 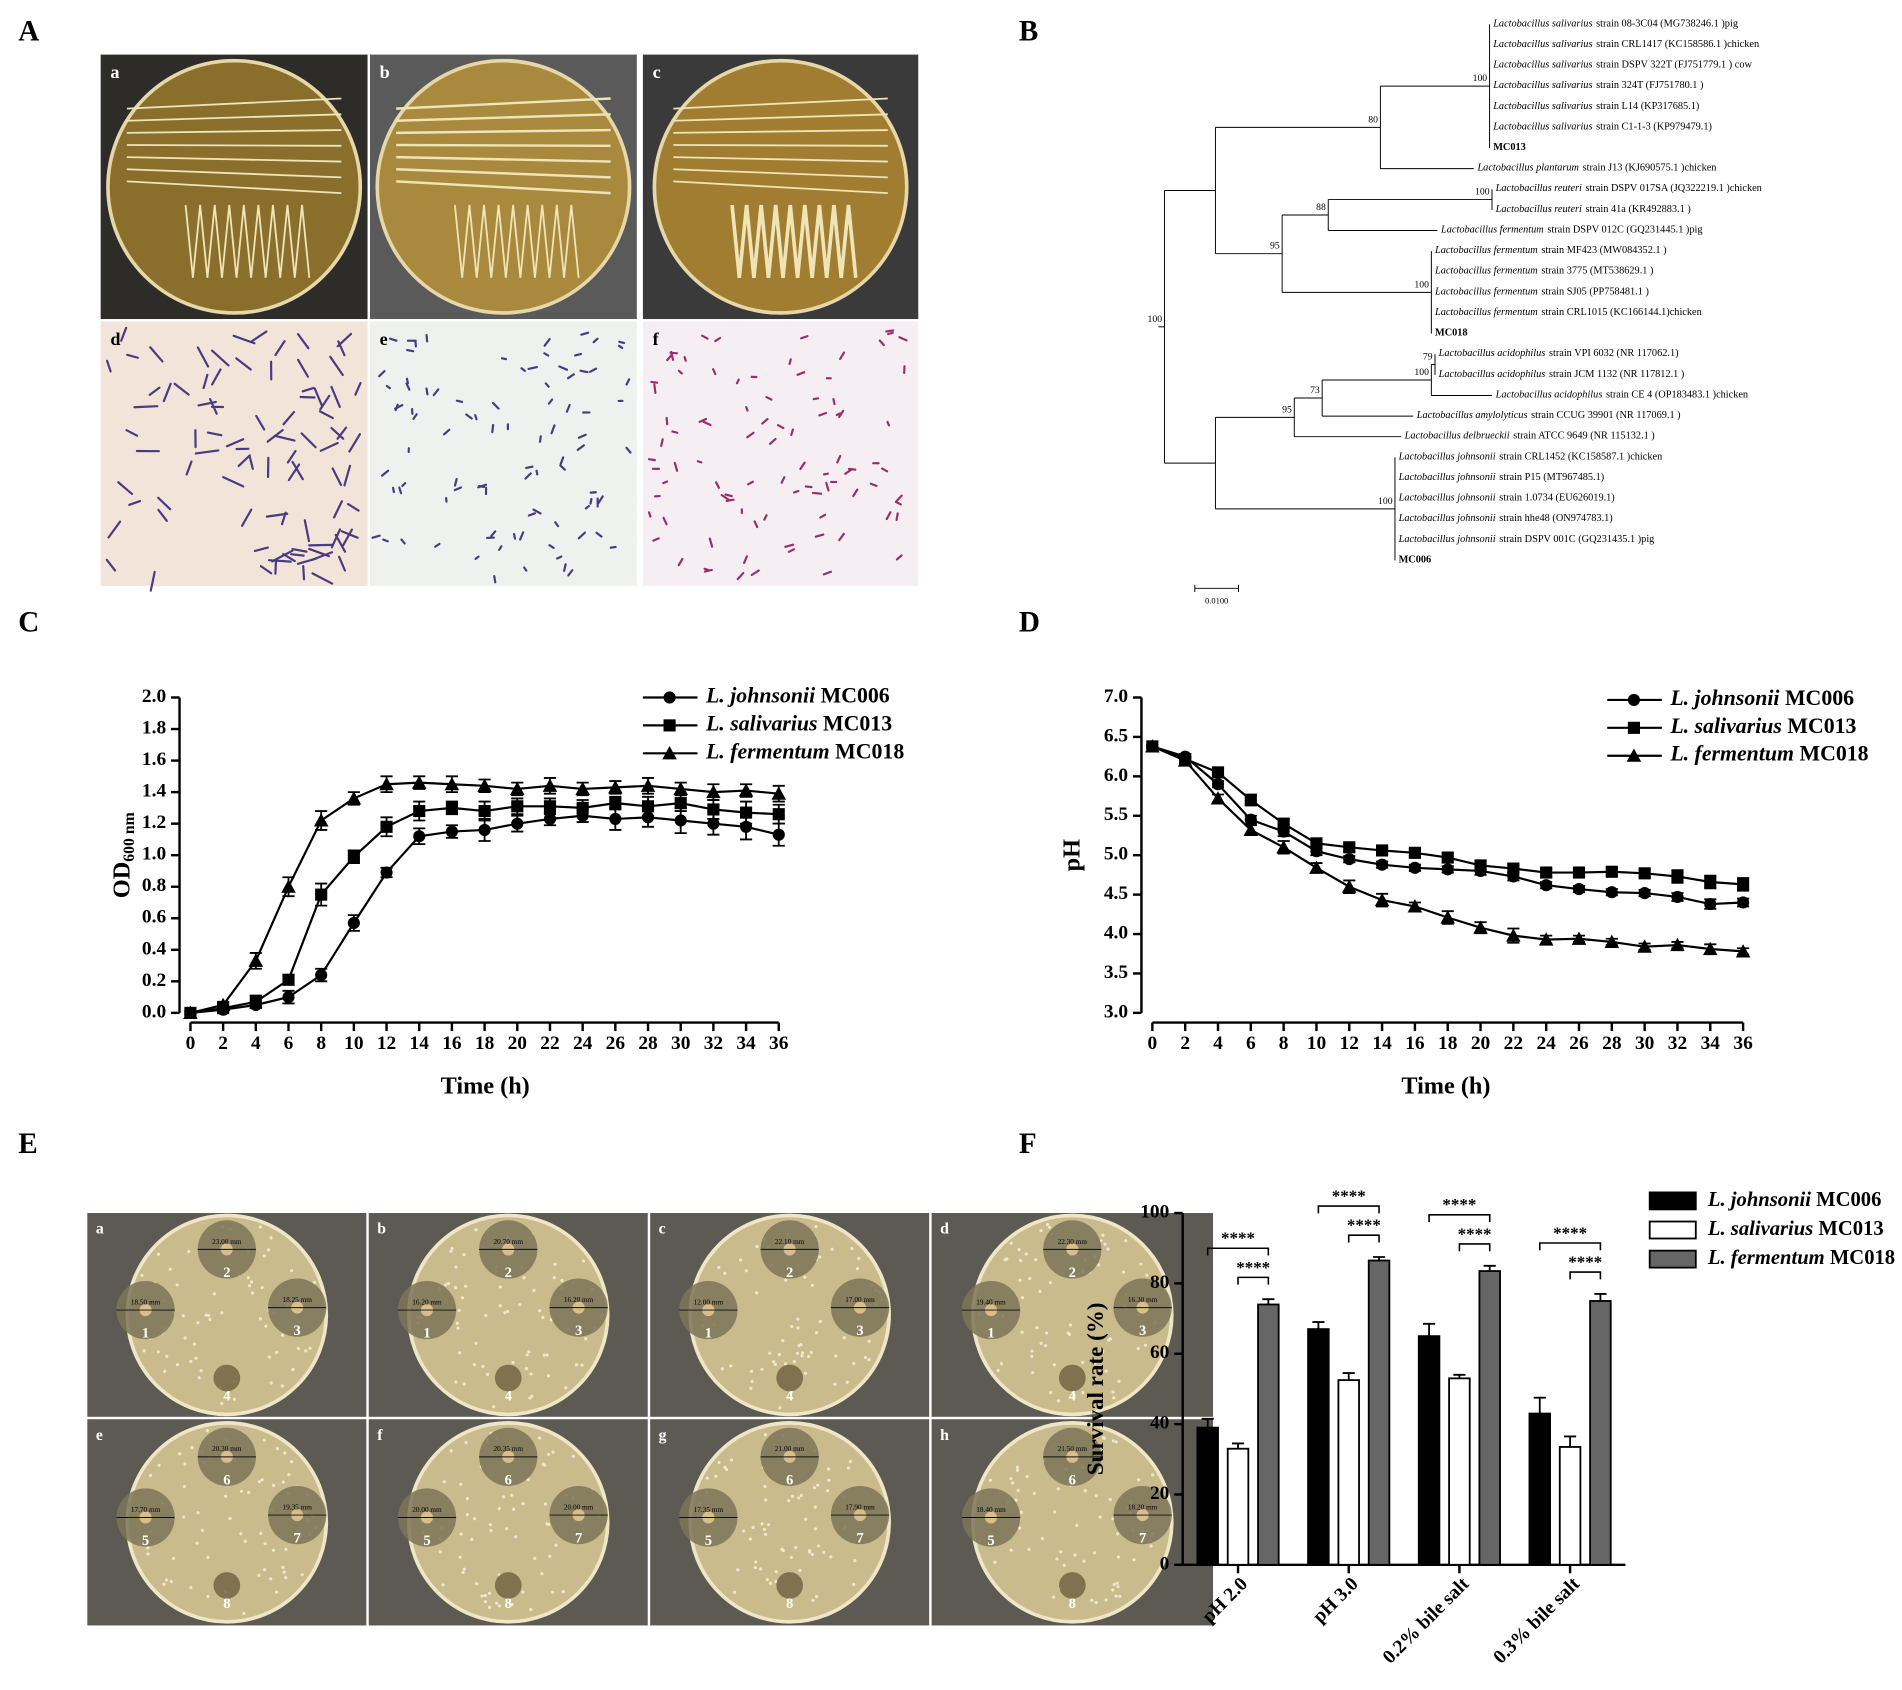 I want to click on strain-info: strain 08-3C04 (MG738246.1 )pig, so click(x=1667, y=24).